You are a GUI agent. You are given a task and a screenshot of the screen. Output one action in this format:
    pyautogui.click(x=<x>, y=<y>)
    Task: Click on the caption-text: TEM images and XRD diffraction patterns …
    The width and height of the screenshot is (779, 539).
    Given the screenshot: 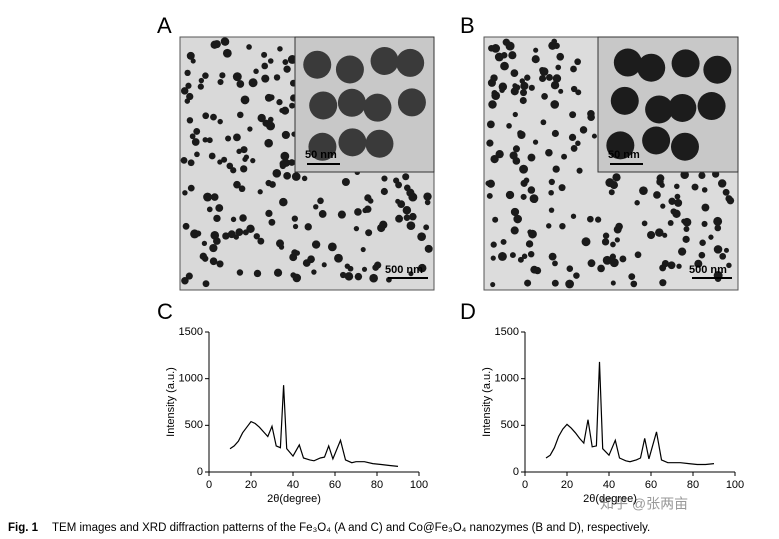 What is the action you would take?
    pyautogui.click(x=351, y=528)
    